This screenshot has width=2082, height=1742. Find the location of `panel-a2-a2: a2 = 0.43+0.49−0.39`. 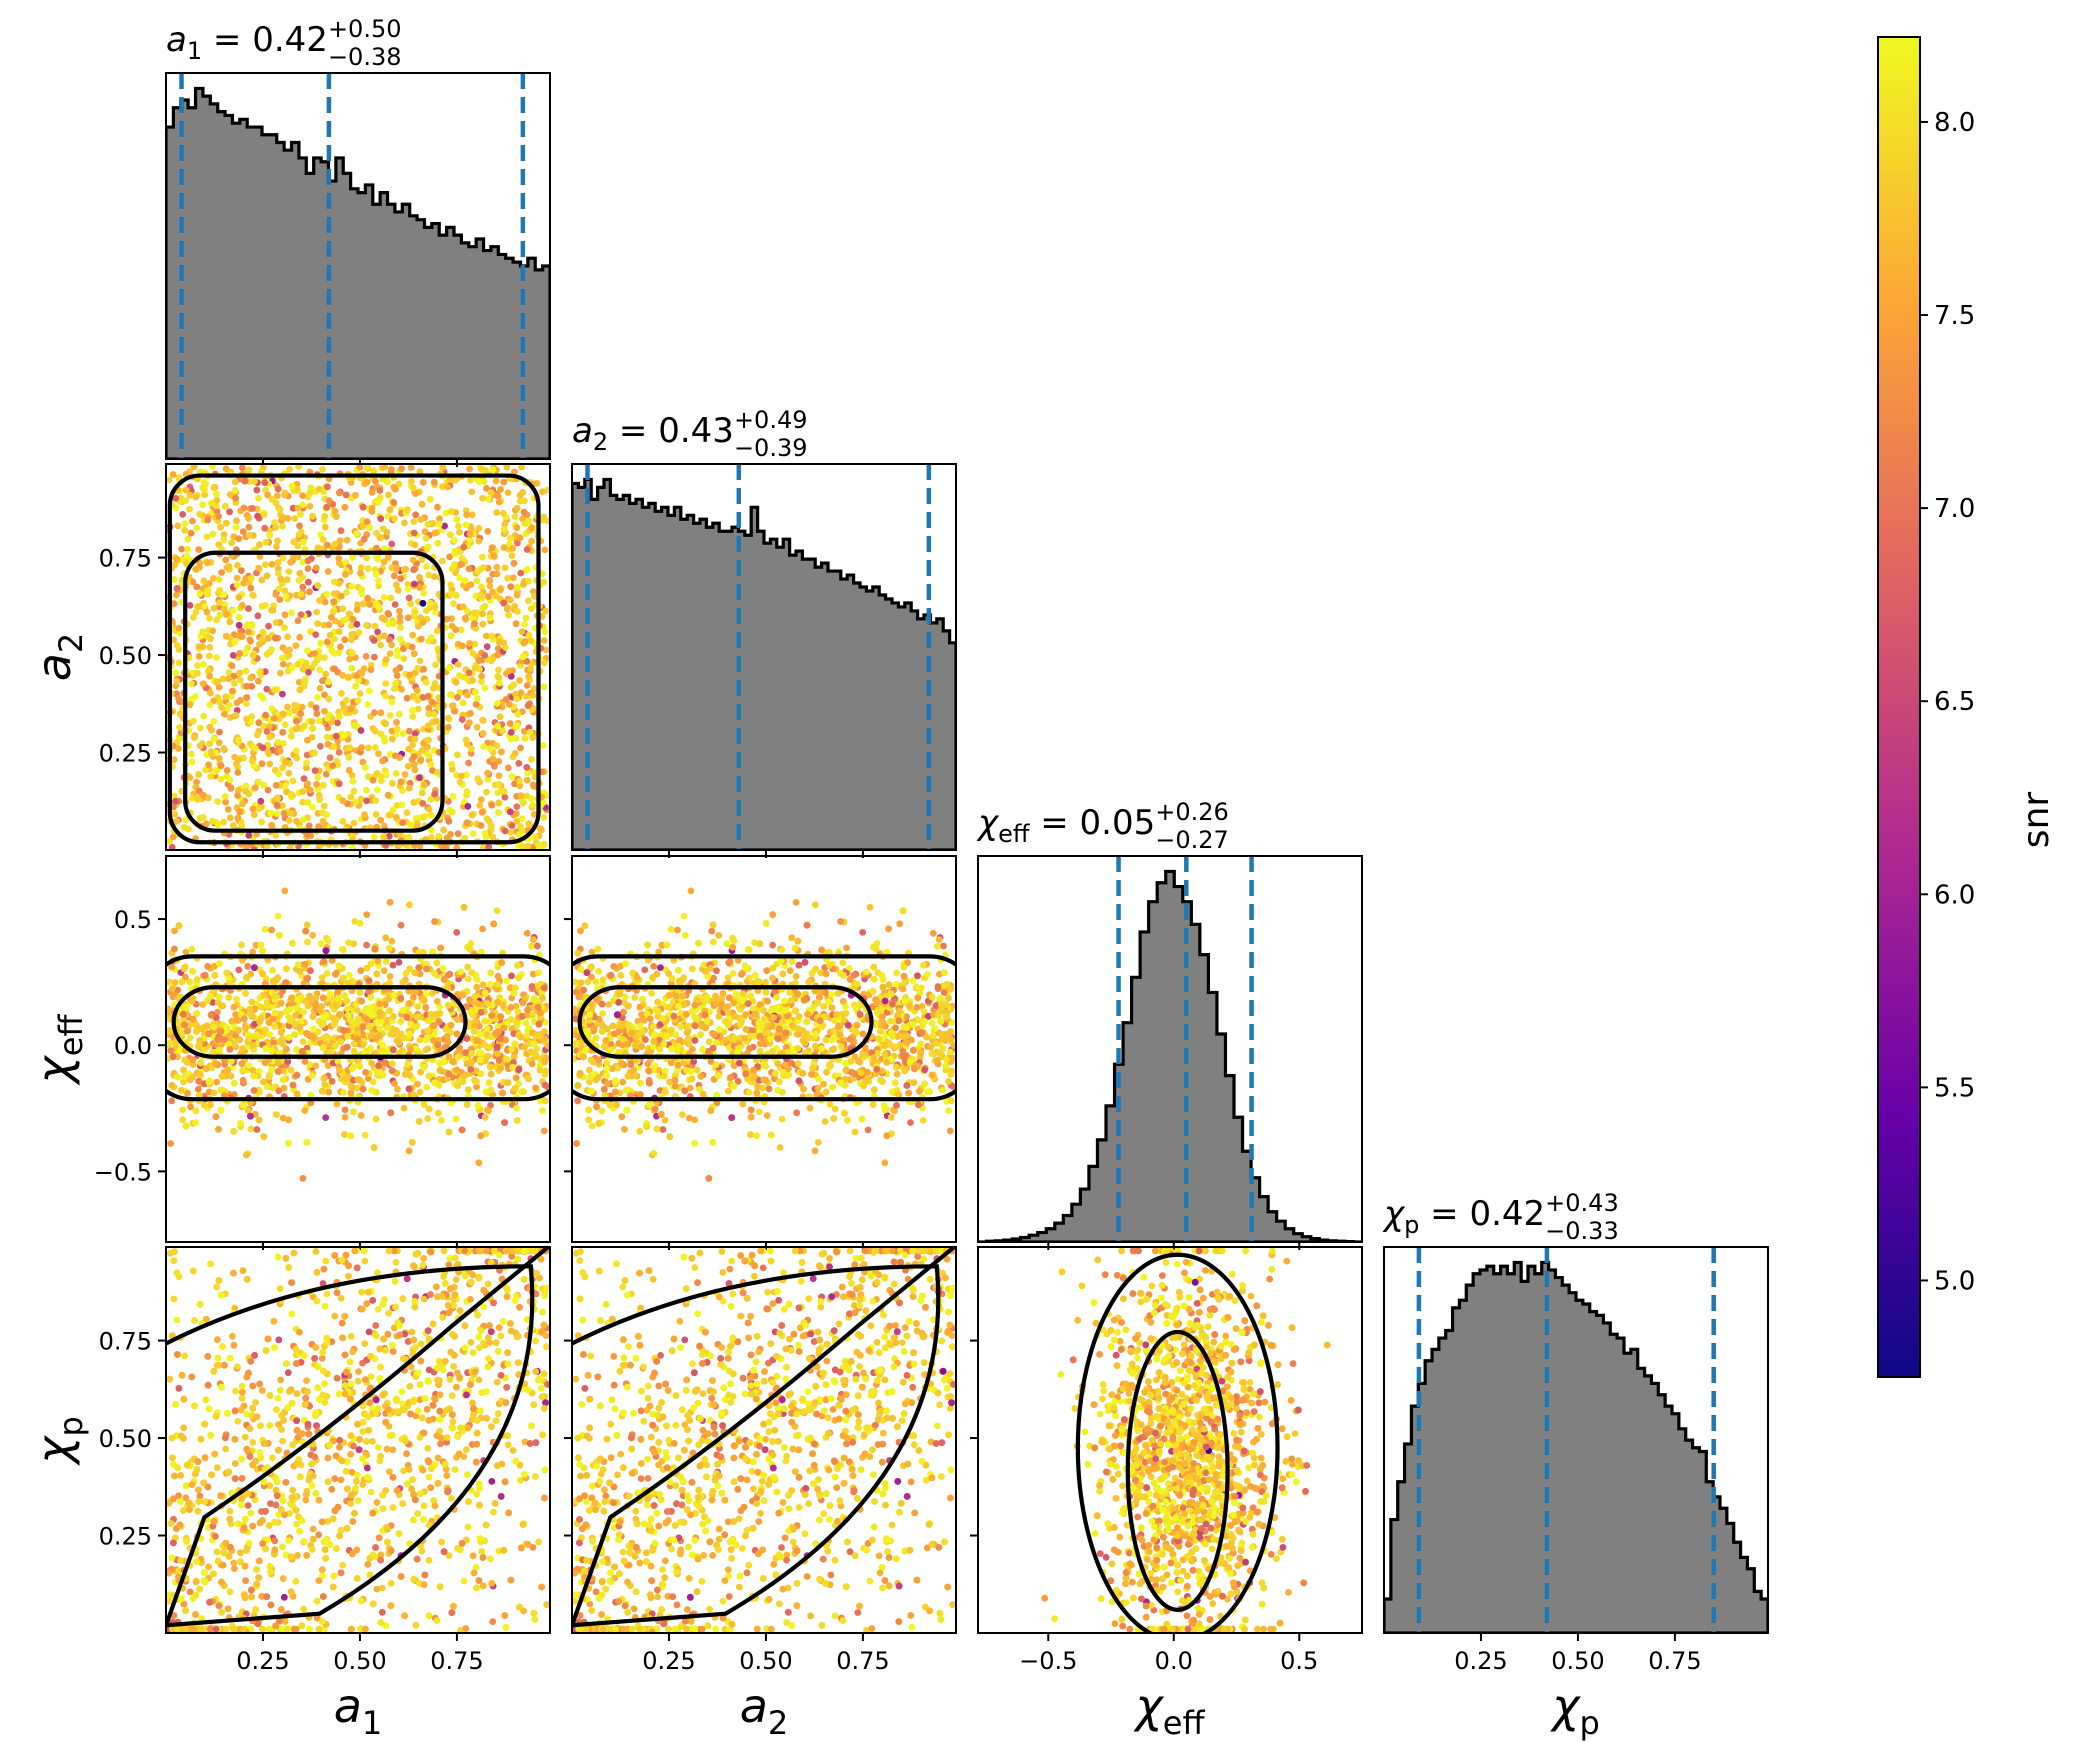

panel-a2-a2: a2 = 0.43+0.49−0.39 is located at coordinates (764, 632).